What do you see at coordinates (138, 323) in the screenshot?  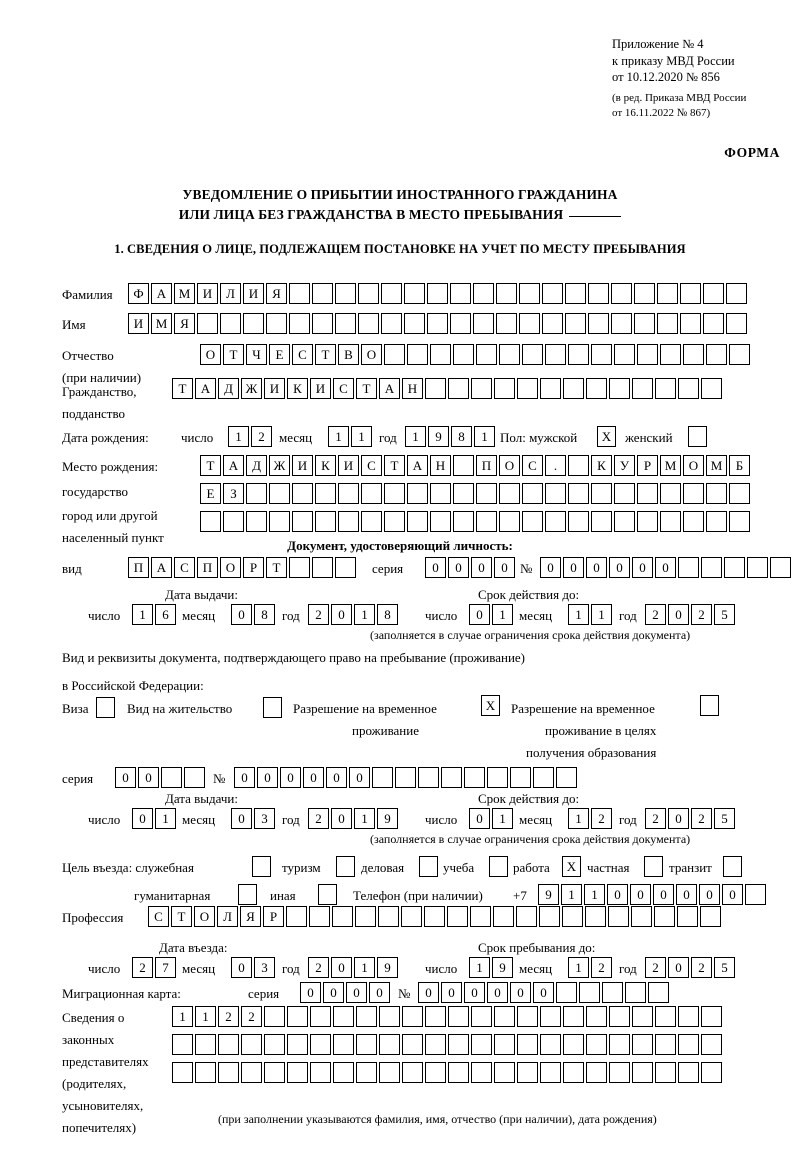 I see `char-cell: И` at bounding box center [138, 323].